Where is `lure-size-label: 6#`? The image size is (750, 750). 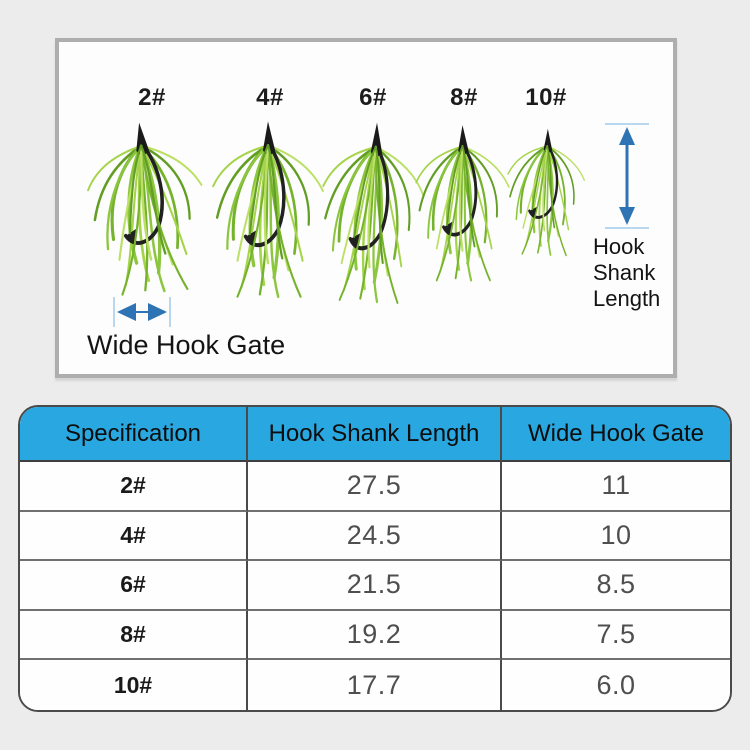
lure-size-label: 6# is located at coordinates (373, 97).